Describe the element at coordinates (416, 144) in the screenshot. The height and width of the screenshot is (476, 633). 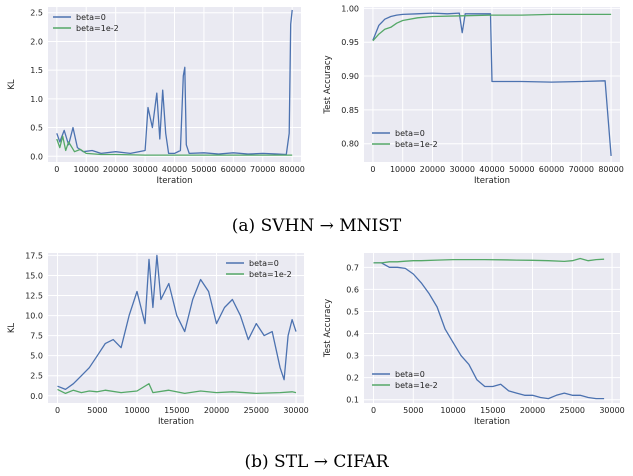
I see `svhn-acc-legend-label-beta1e2: beta=1e-2` at that location.